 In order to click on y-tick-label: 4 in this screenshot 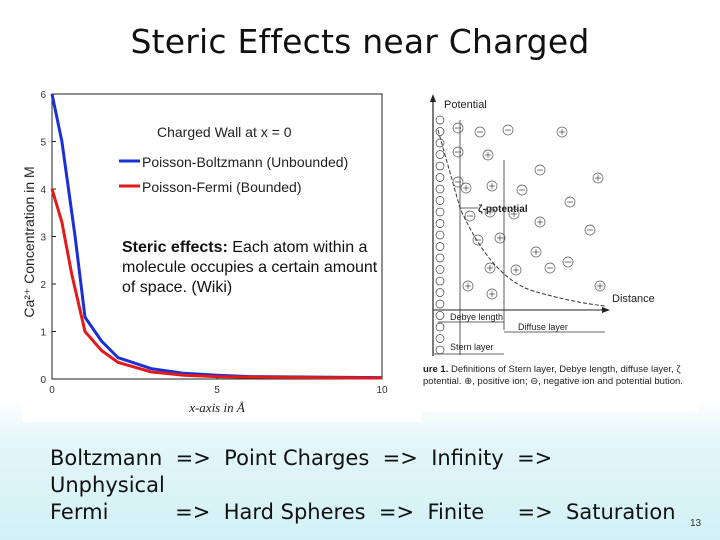, I will do `click(43, 190)`.